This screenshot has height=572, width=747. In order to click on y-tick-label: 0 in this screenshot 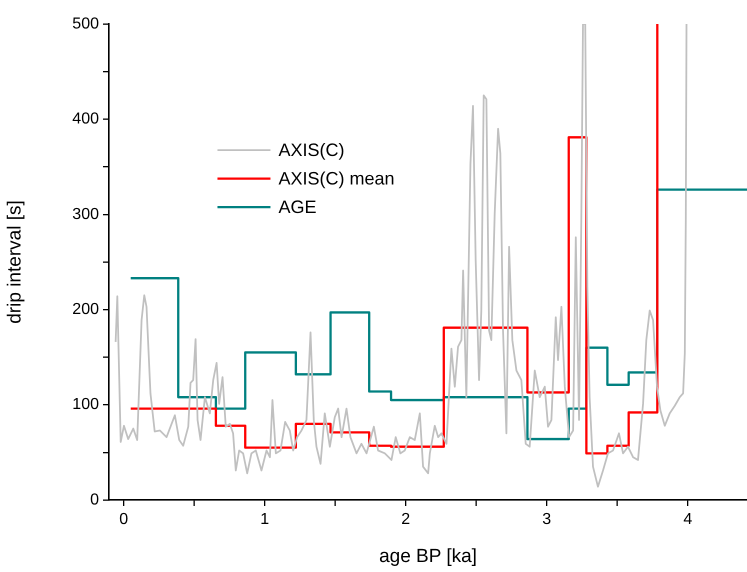, I will do `click(95, 499)`.